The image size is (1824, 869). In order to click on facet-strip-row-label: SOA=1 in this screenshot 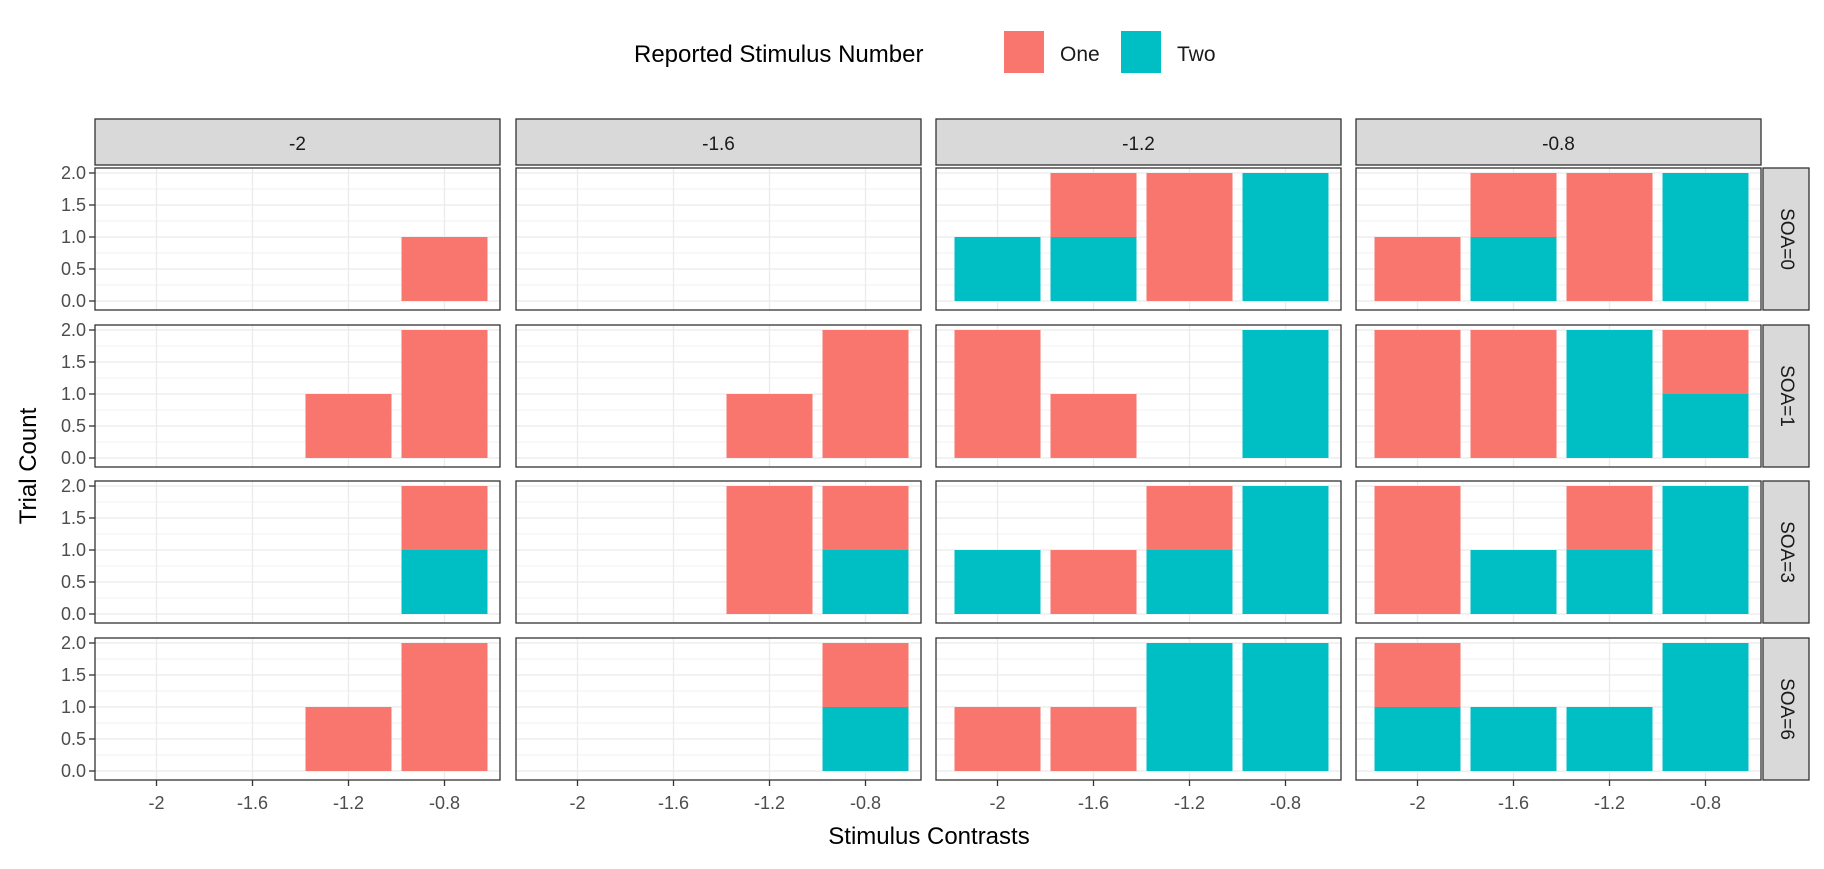, I will do `click(1786, 396)`.